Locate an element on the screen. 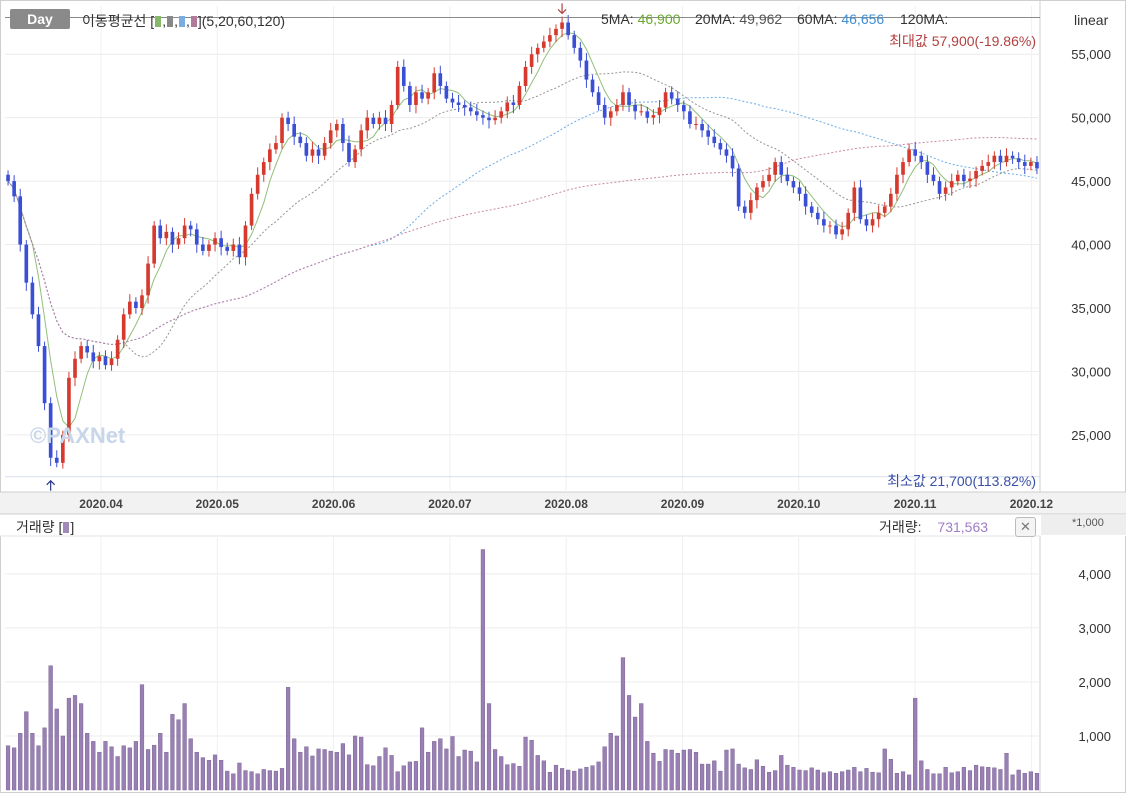 The width and height of the screenshot is (1126, 793). indicator-params: (5,20,60,120) is located at coordinates (243, 21).